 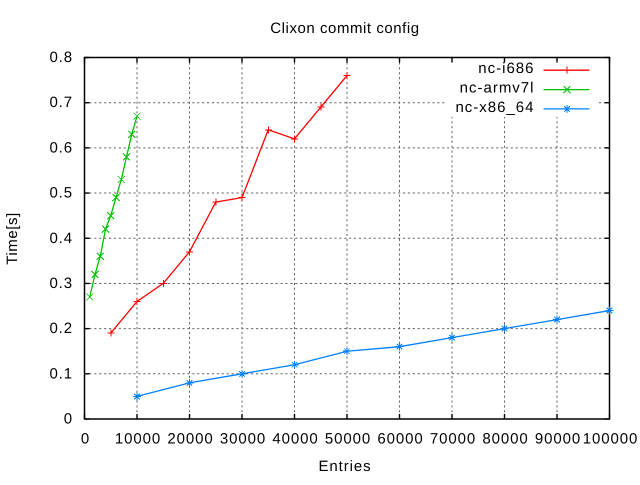 What do you see at coordinates (348, 439) in the screenshot?
I see `svg-text: 50000` at bounding box center [348, 439].